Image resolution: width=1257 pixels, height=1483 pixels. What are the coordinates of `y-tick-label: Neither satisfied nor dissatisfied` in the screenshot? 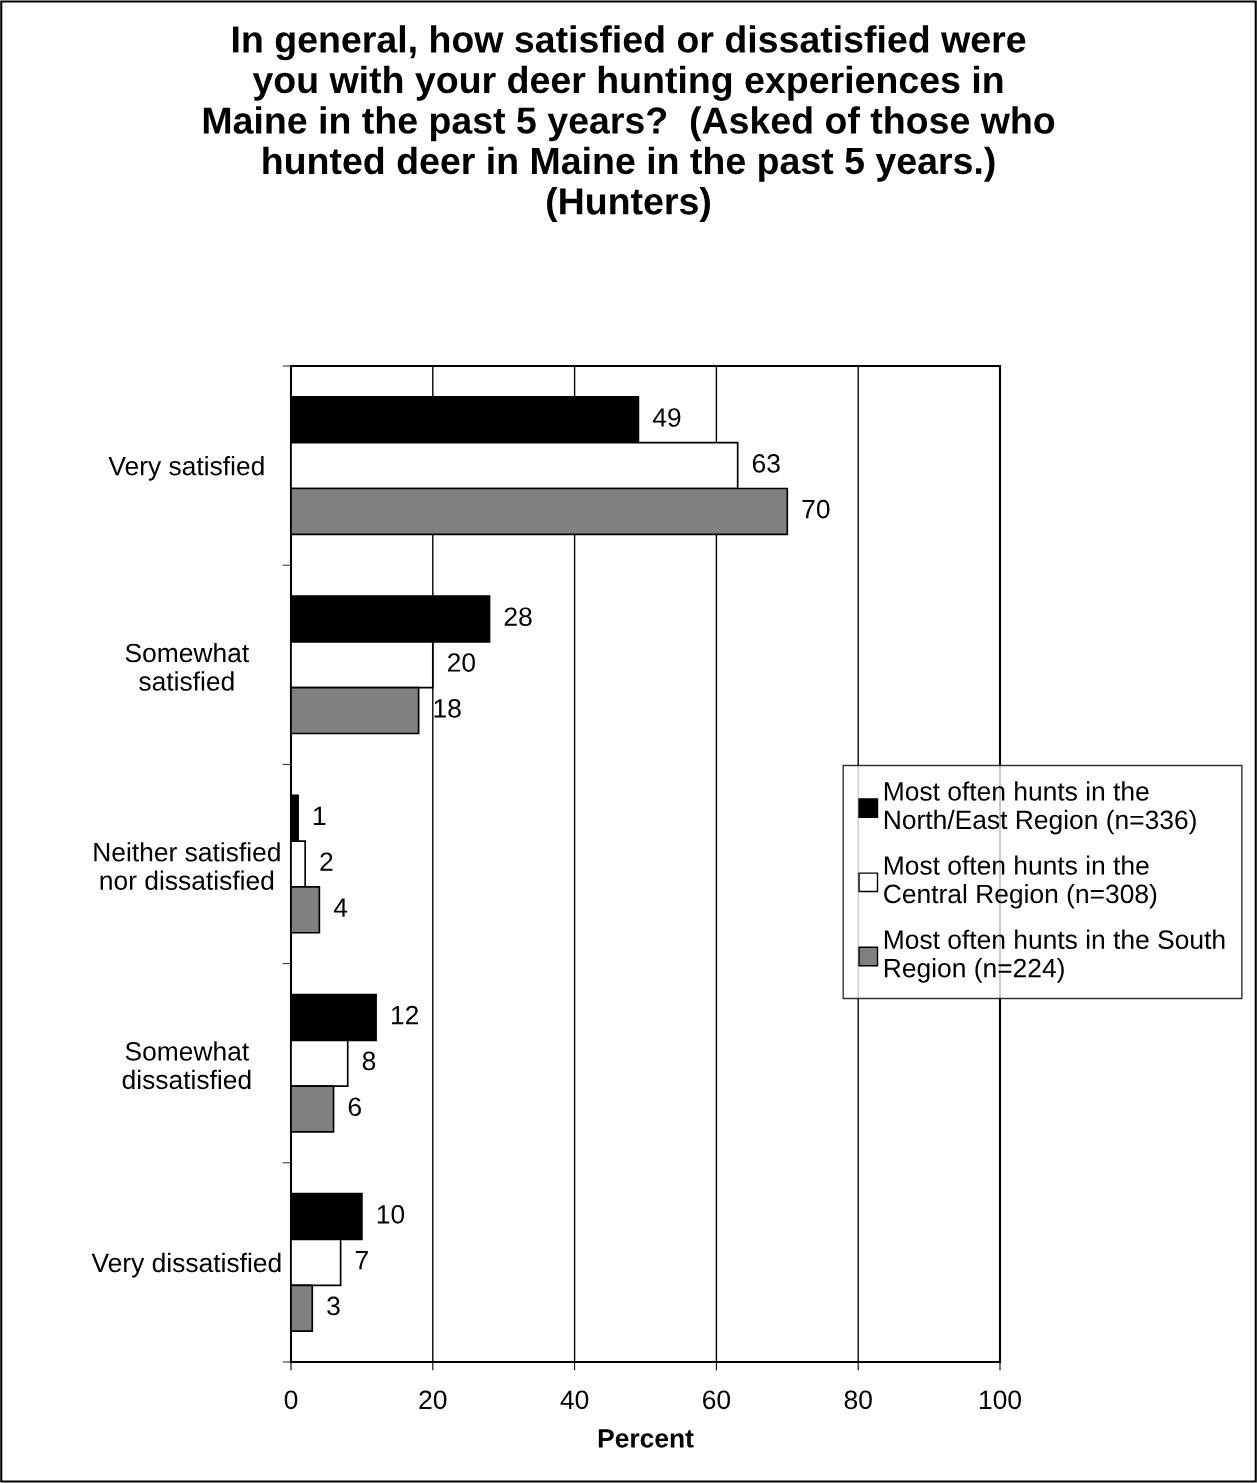 It's located at (187, 866).